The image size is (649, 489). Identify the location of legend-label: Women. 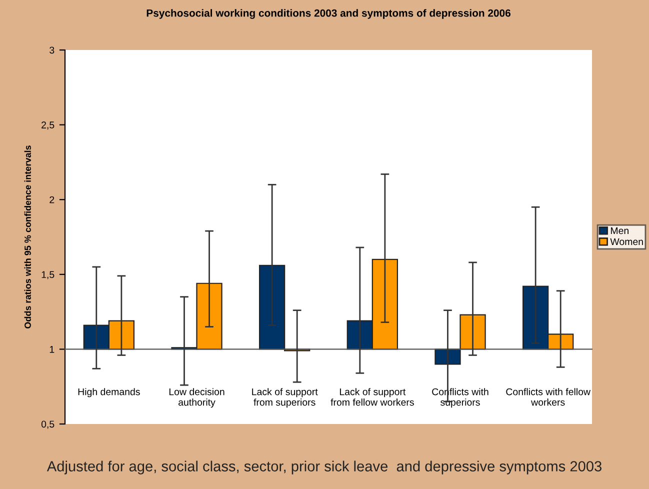
(626, 242).